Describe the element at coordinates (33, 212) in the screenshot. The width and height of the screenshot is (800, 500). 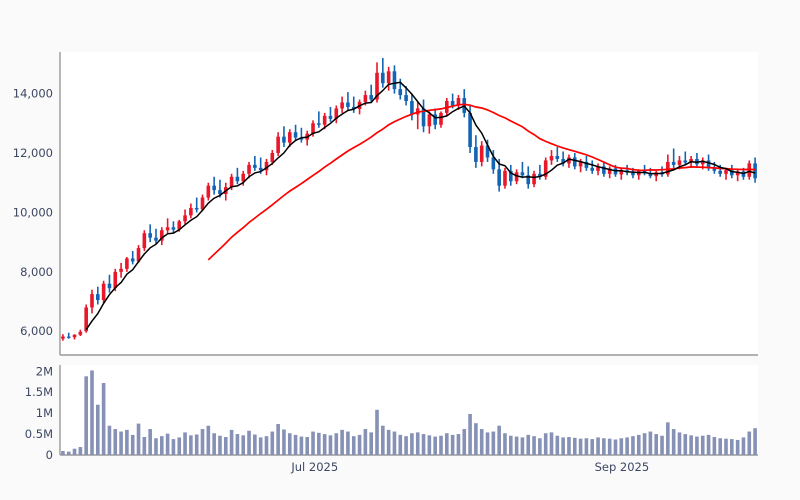
I see `price-y-tick-label: 10,000` at that location.